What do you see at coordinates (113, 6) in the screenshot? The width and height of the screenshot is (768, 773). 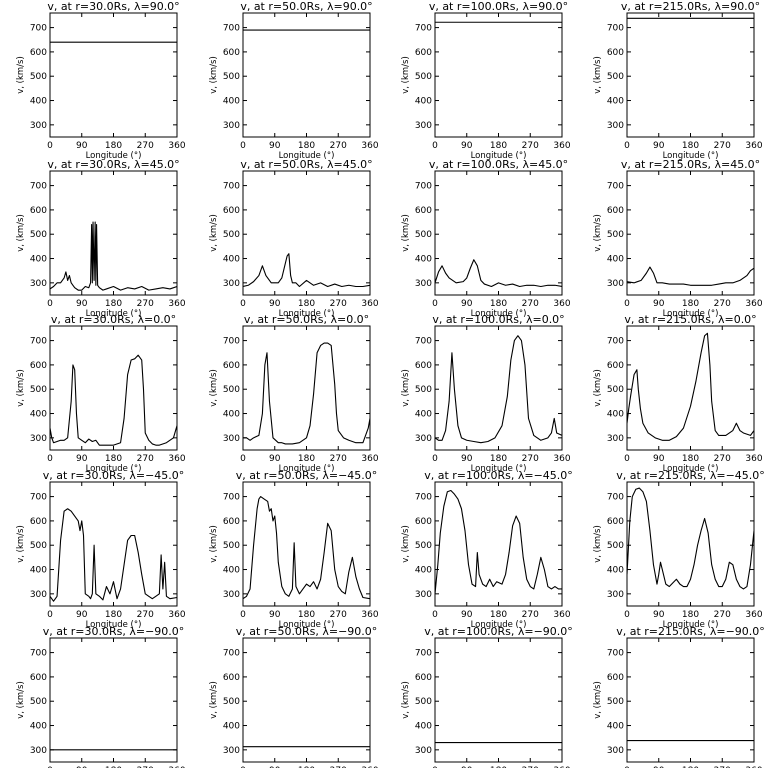 I see `panel-title: v, at r=30.0Rs, λ=90.0°` at bounding box center [113, 6].